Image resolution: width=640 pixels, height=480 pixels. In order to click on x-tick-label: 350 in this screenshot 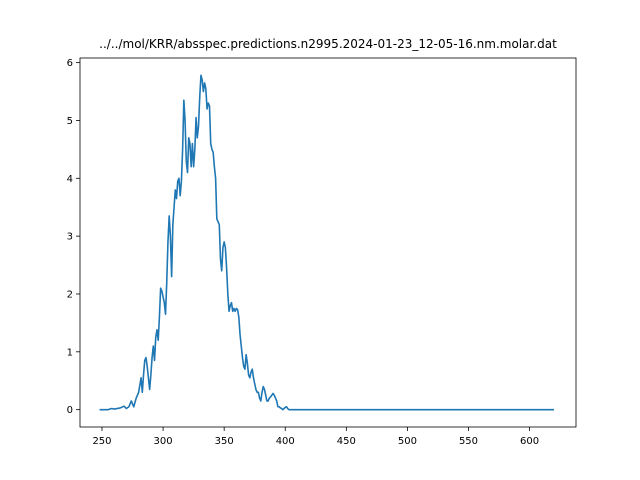, I will do `click(224, 441)`.